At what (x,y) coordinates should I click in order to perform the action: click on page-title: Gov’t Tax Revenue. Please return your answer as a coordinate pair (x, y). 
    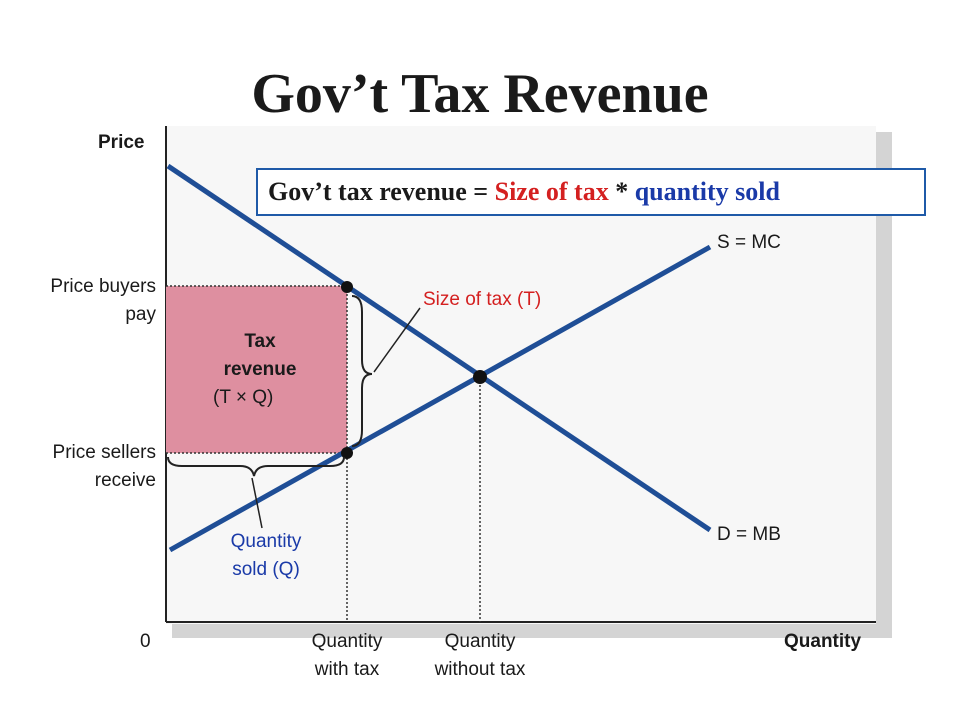
    Looking at the image, I should click on (480, 94).